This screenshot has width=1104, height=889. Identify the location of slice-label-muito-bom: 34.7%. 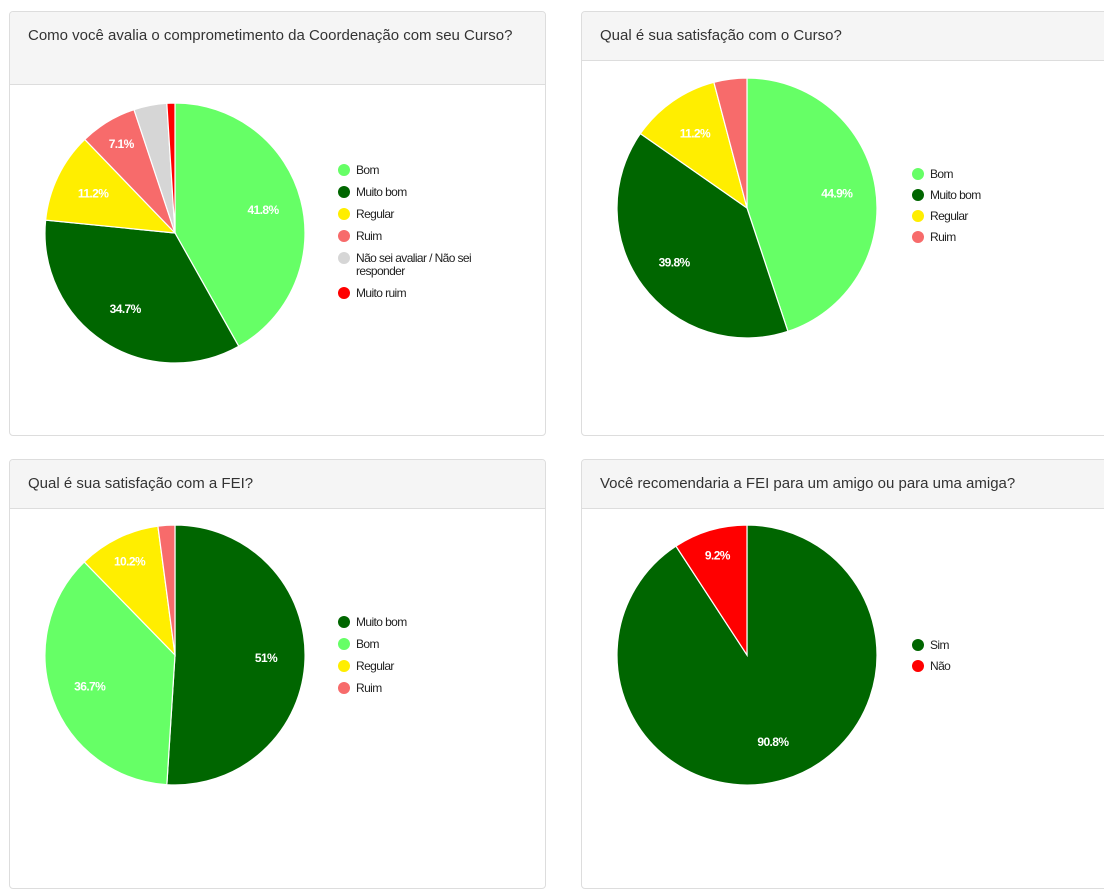
(126, 309).